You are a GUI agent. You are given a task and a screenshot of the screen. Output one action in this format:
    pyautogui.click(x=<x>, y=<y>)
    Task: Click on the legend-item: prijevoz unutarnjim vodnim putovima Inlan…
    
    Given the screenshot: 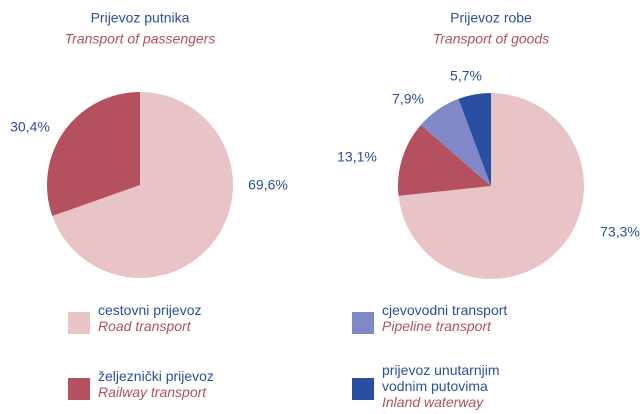 What is the action you would take?
    pyautogui.click(x=452, y=388)
    